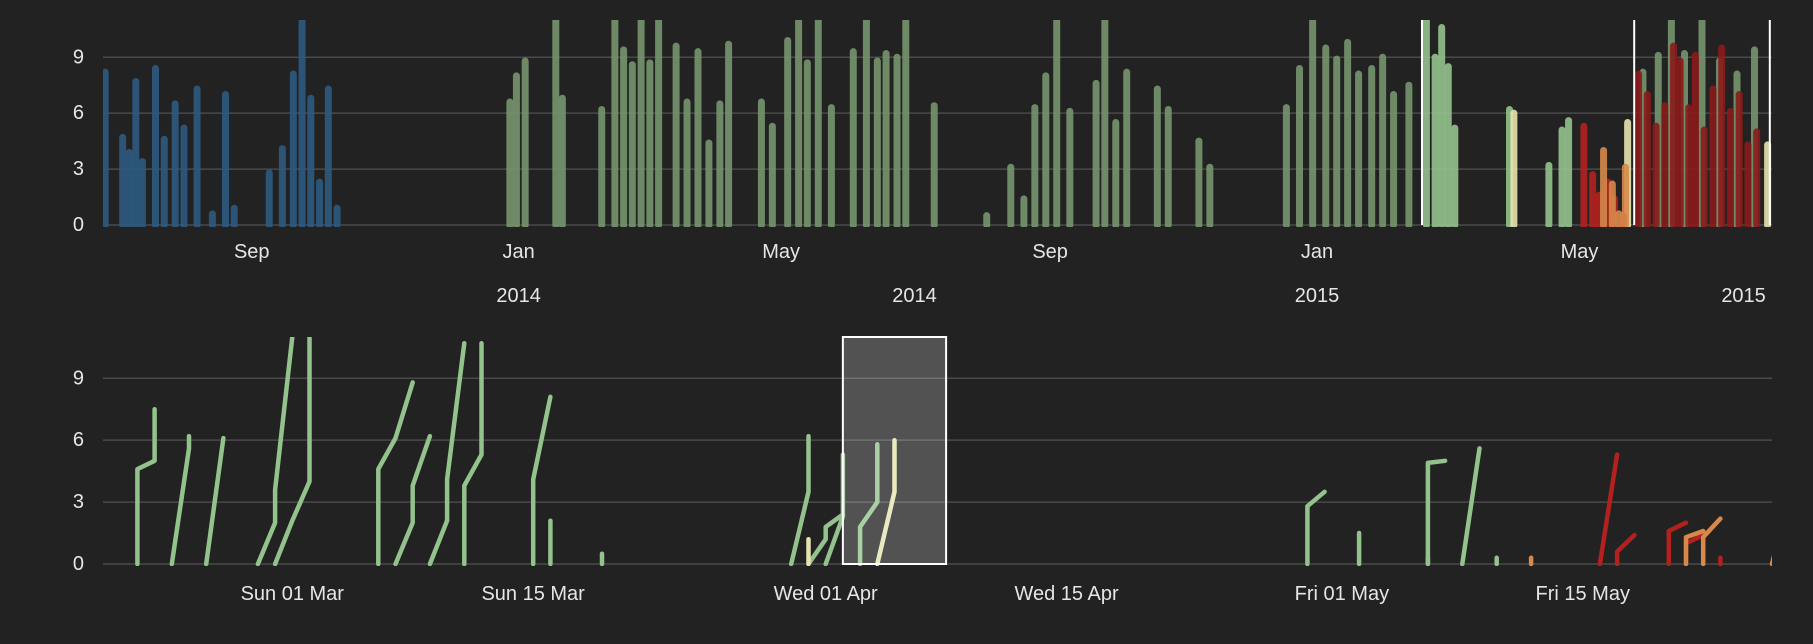  What do you see at coordinates (826, 594) in the screenshot?
I see `x-tick-label: Wed 01 Apr` at bounding box center [826, 594].